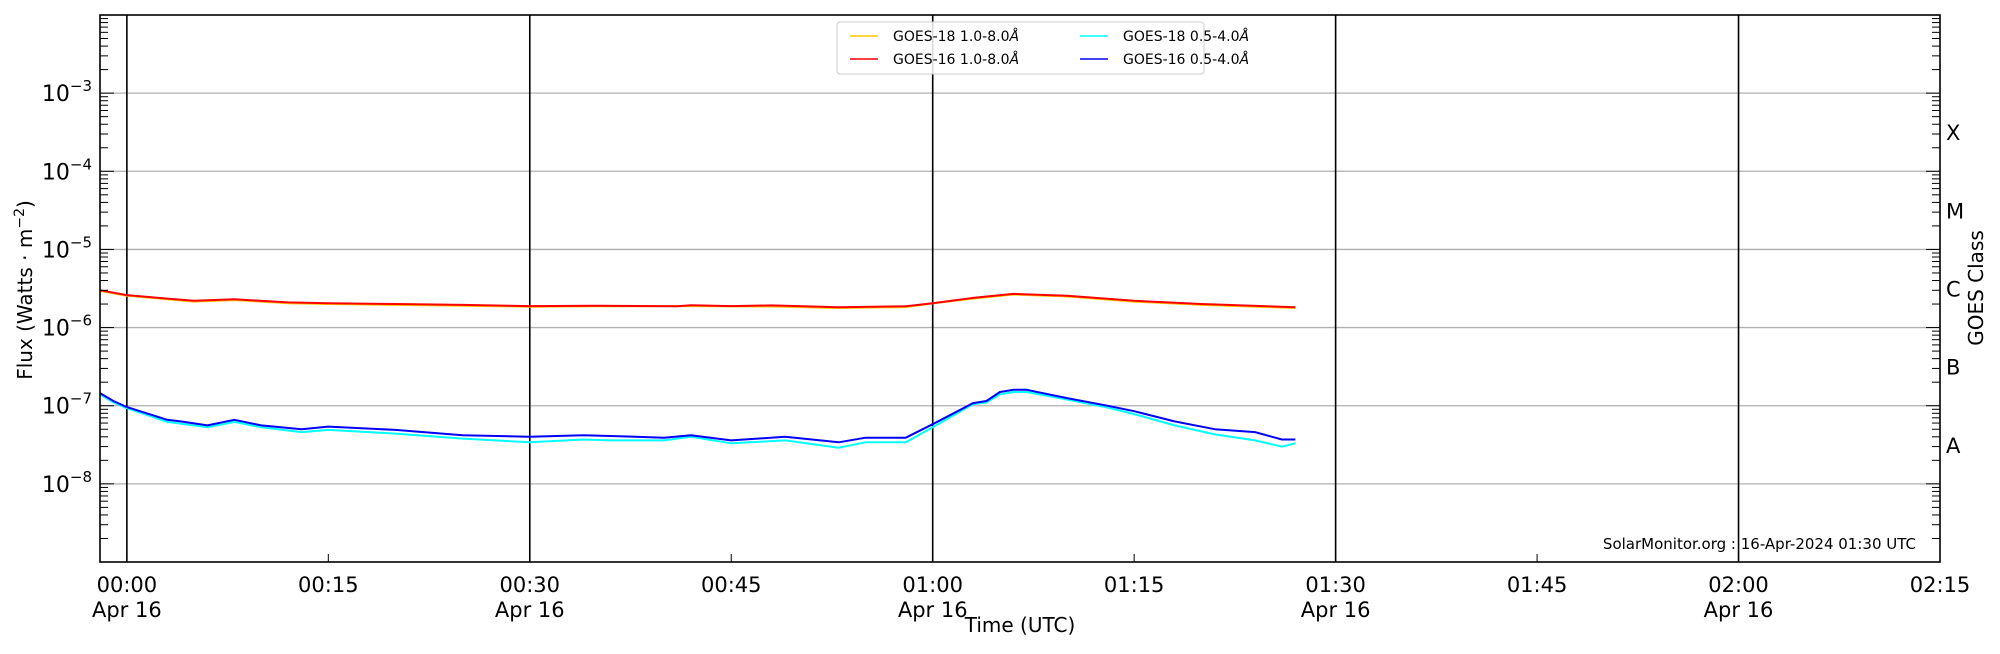 This screenshot has width=2000, height=654. What do you see at coordinates (67, 405) in the screenshot?
I see `y-tick-label: 10⁻⁷` at bounding box center [67, 405].